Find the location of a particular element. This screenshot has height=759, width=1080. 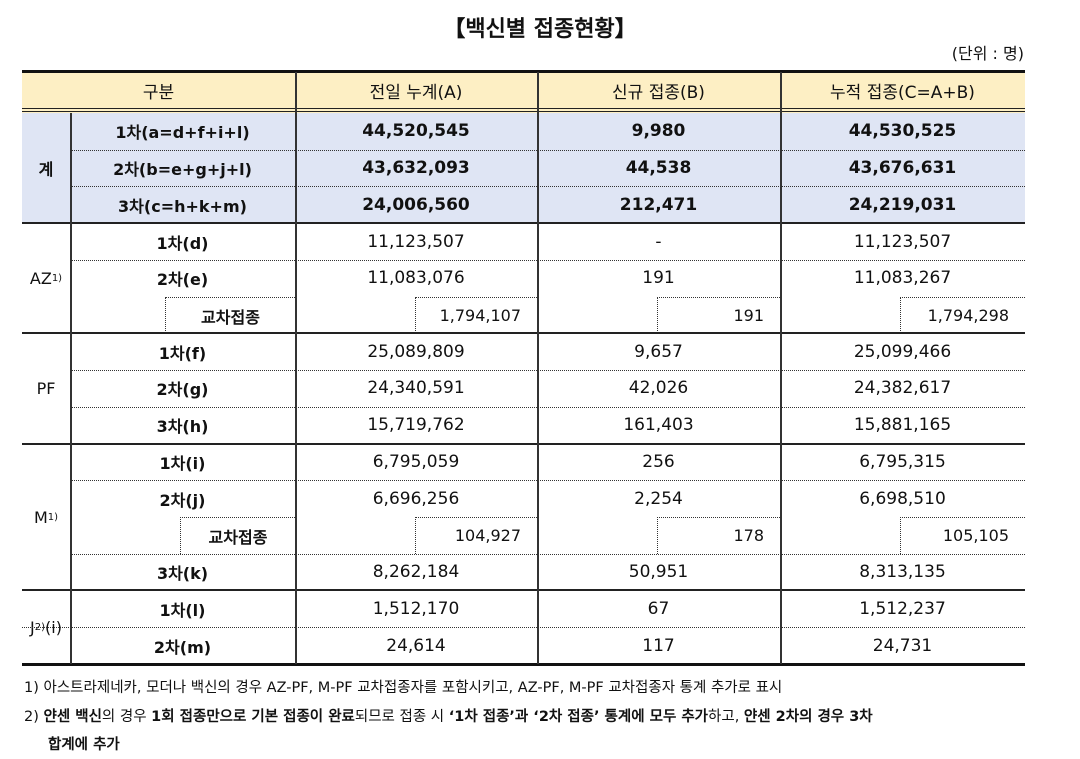

group-name: PF is located at coordinates (46, 388).